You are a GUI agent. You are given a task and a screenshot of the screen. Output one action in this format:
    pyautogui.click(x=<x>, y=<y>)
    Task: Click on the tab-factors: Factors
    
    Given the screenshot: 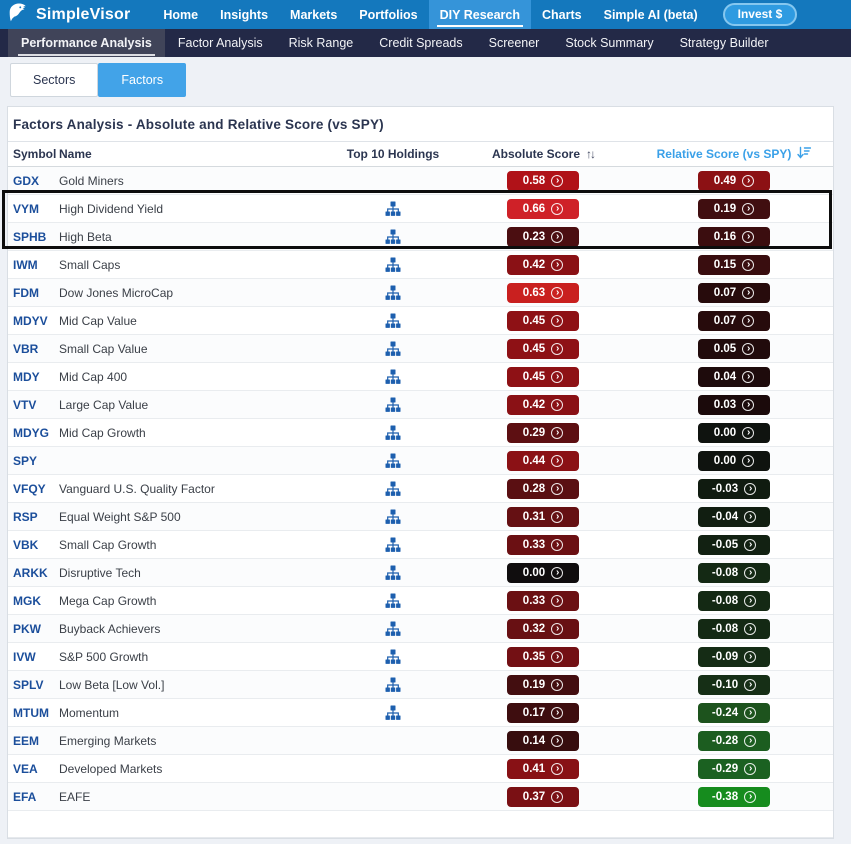 What is the action you would take?
    pyautogui.click(x=142, y=80)
    